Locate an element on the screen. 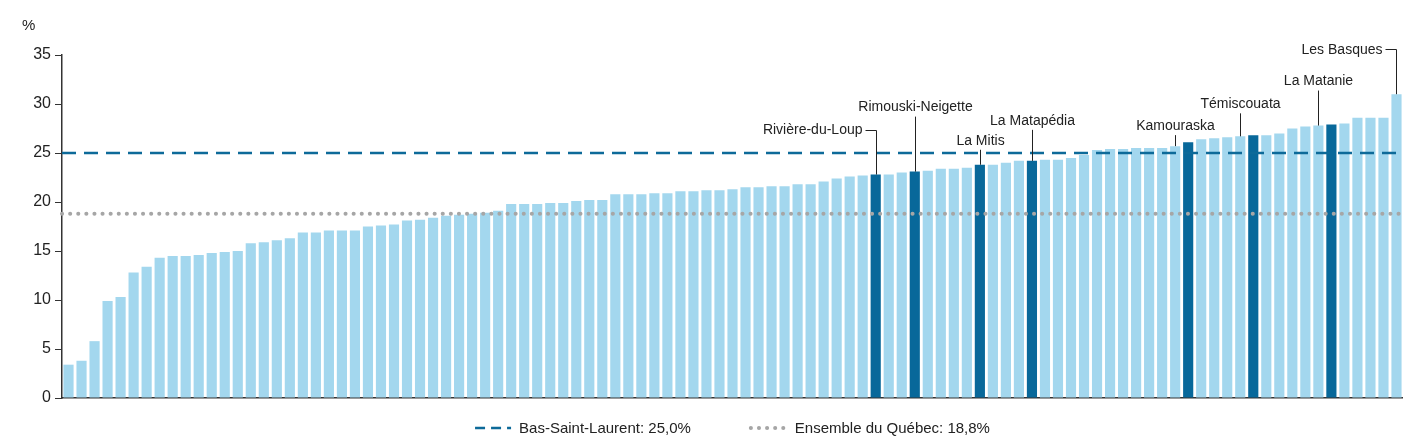 The width and height of the screenshot is (1403, 436). annotation: La Matanie is located at coordinates (1318, 80).